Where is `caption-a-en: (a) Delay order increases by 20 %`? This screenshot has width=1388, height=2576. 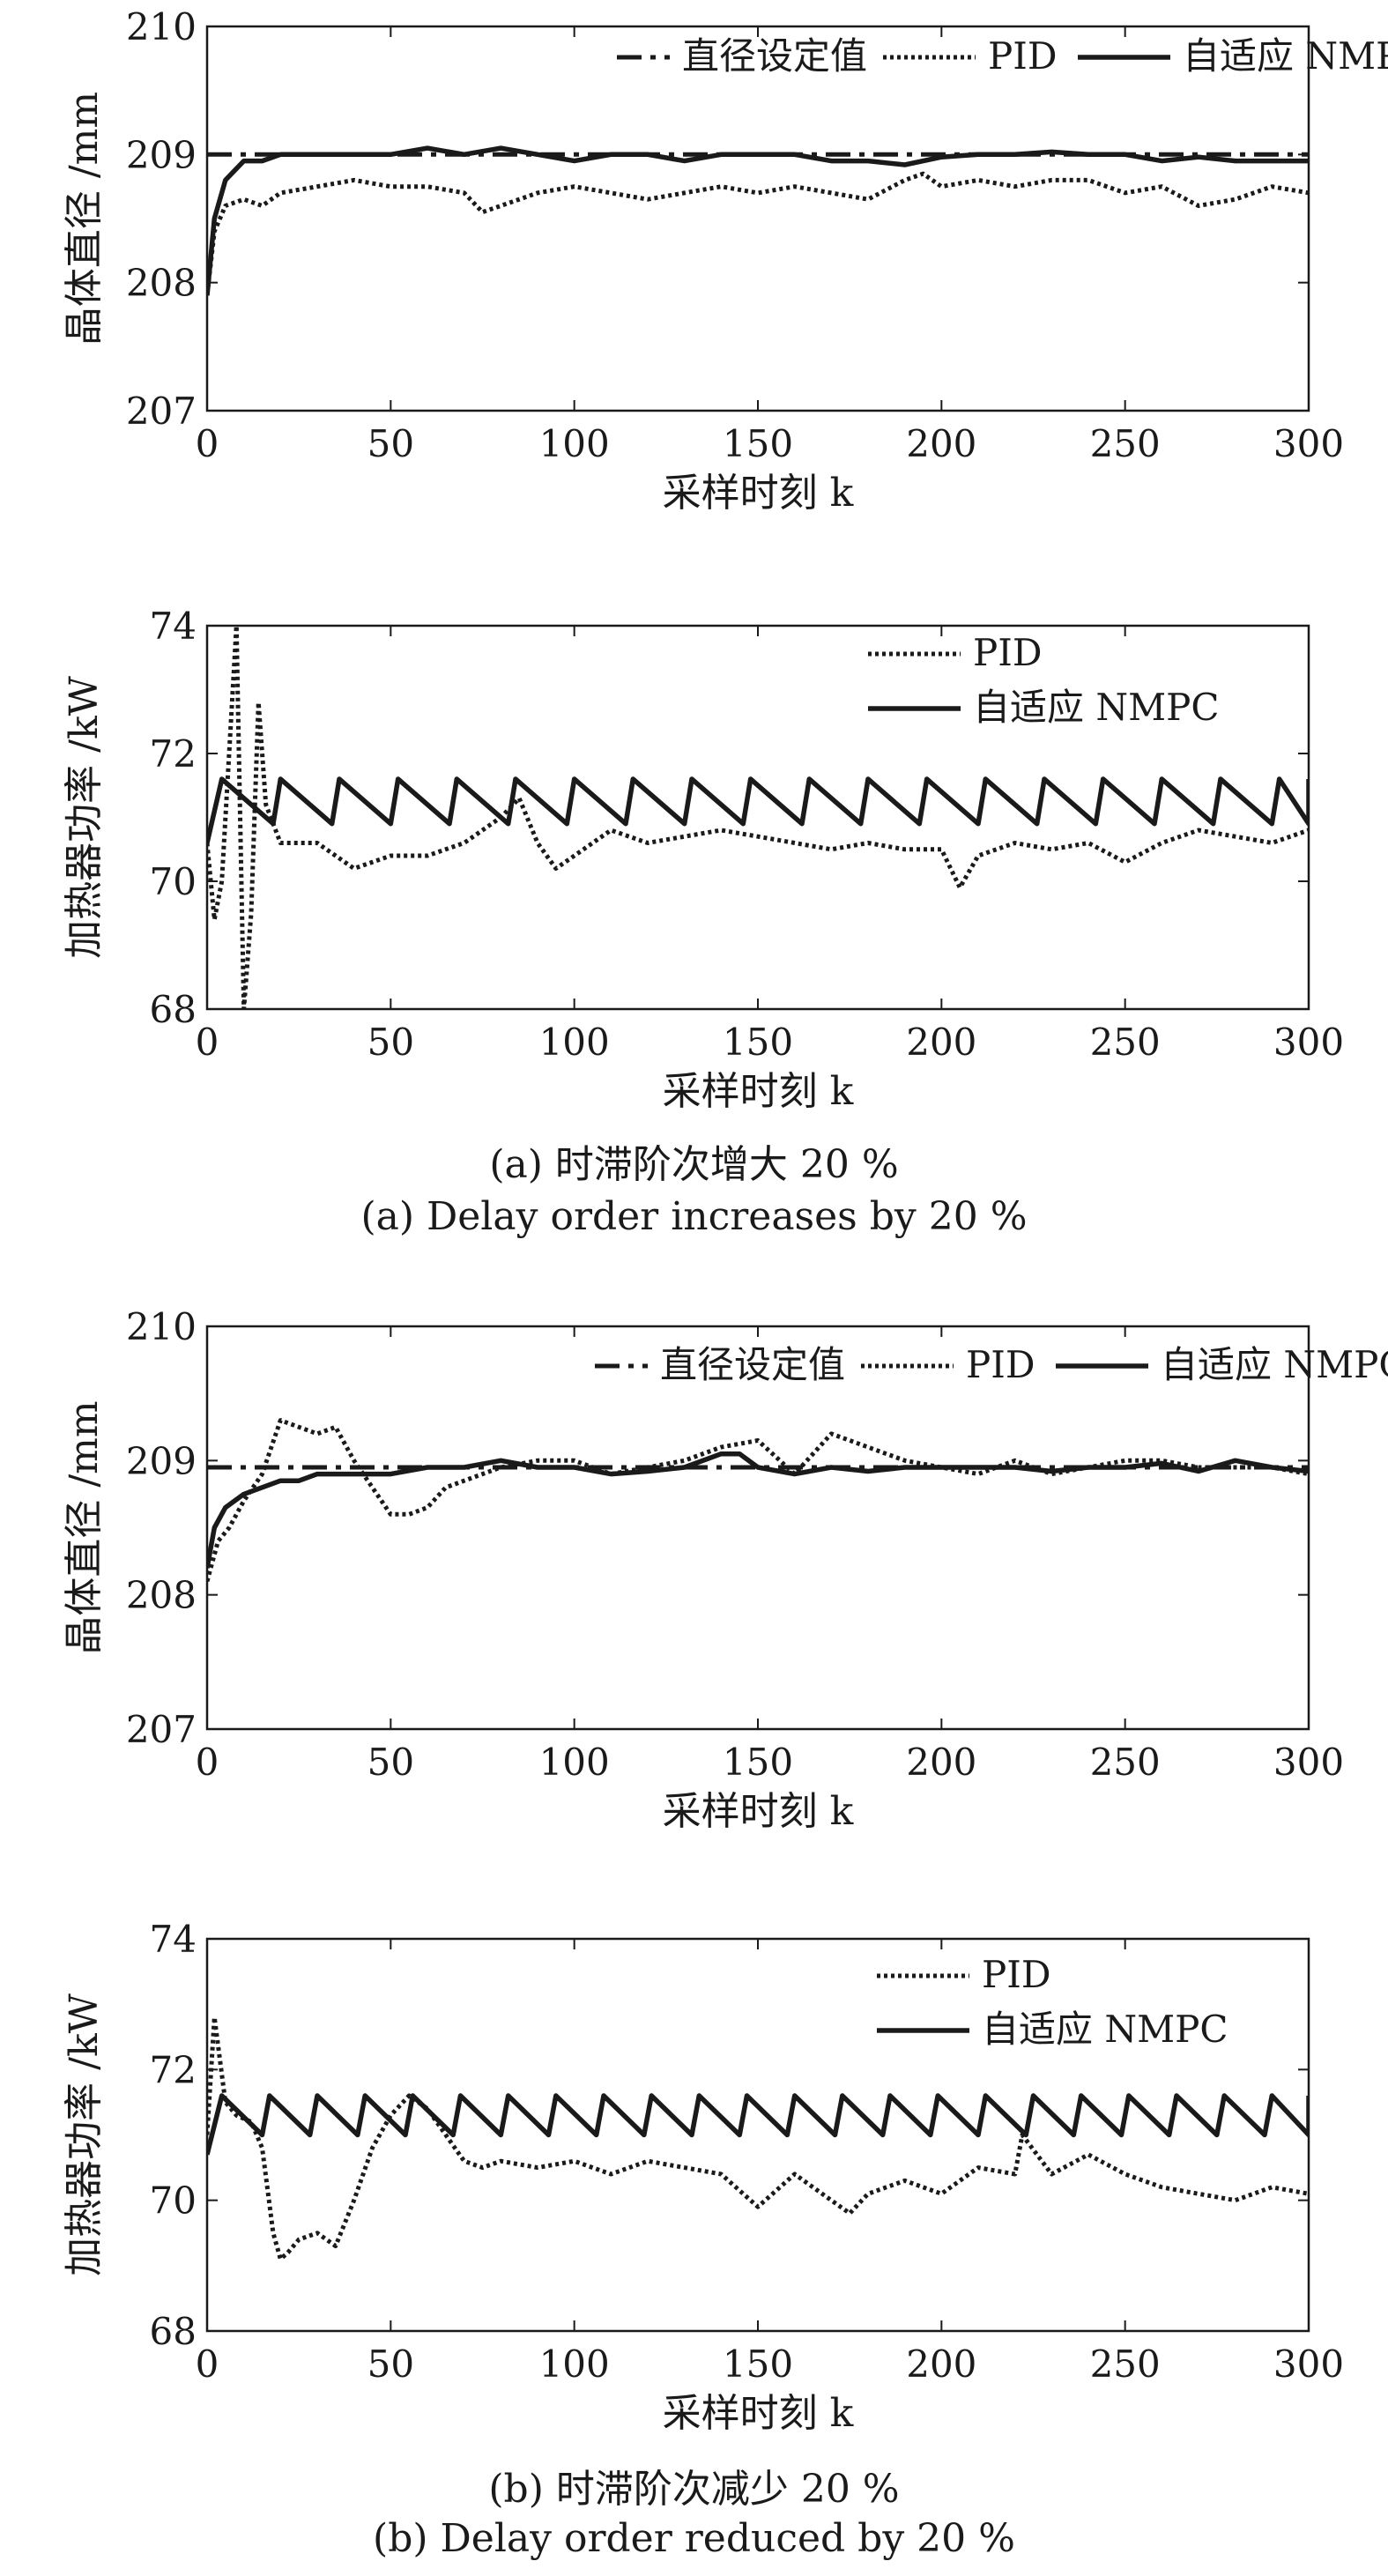 caption-a-en: (a) Delay order increases by 20 % is located at coordinates (694, 1216).